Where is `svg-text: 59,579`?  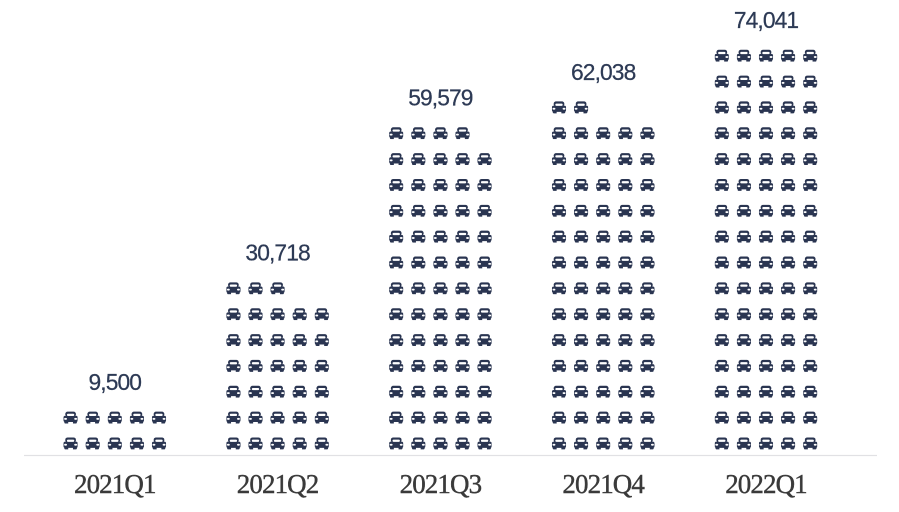 svg-text: 59,579 is located at coordinates (440, 98).